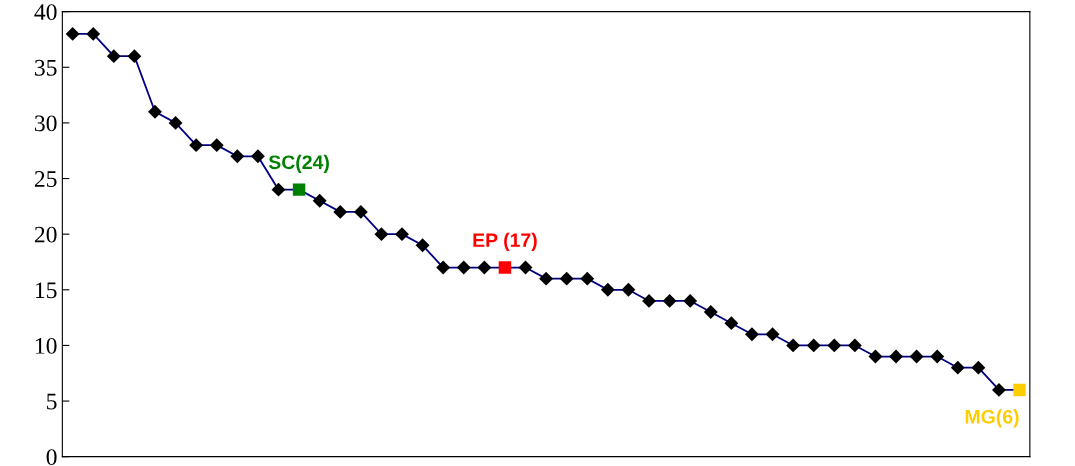 The height and width of the screenshot is (466, 1075). What do you see at coordinates (45, 234) in the screenshot?
I see `y-tick-label: 20` at bounding box center [45, 234].